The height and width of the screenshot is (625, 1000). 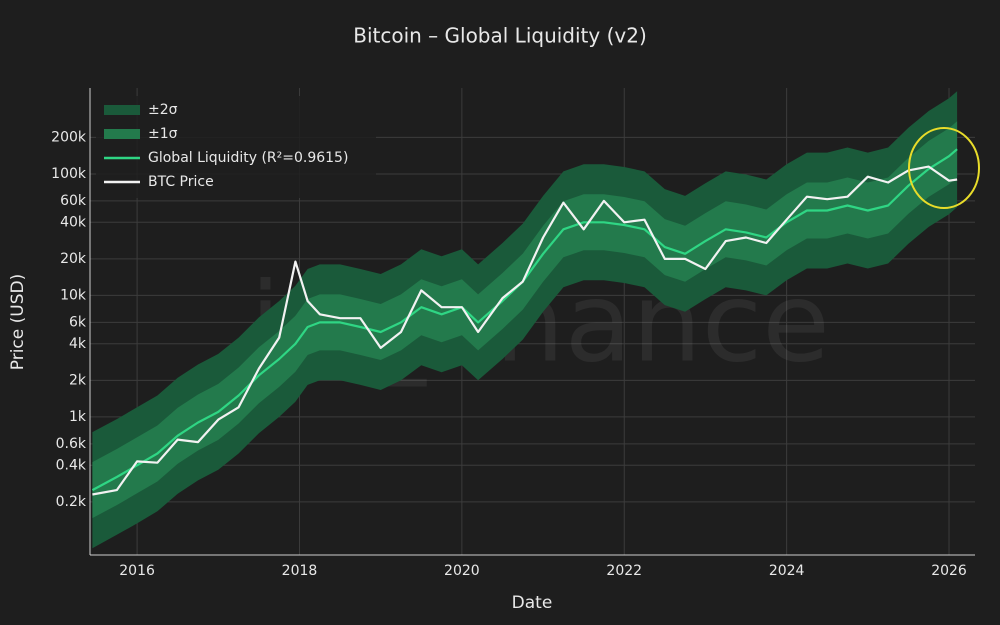 What do you see at coordinates (71, 502) in the screenshot?
I see `y-tick-label: 0.2k` at bounding box center [71, 502].